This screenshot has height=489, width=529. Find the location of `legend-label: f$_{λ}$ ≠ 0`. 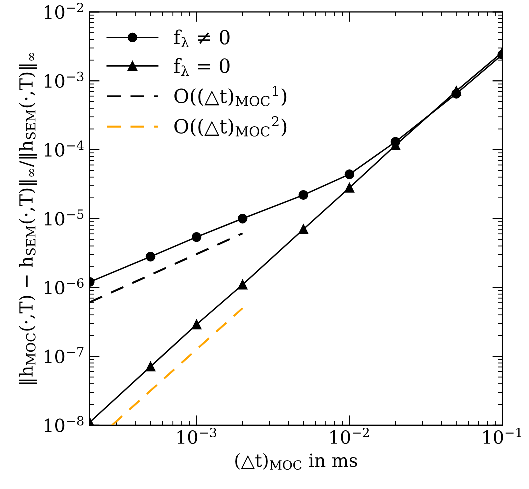

legend-label: f$_{λ}$ ≠ 0 is located at coordinates (202, 39).